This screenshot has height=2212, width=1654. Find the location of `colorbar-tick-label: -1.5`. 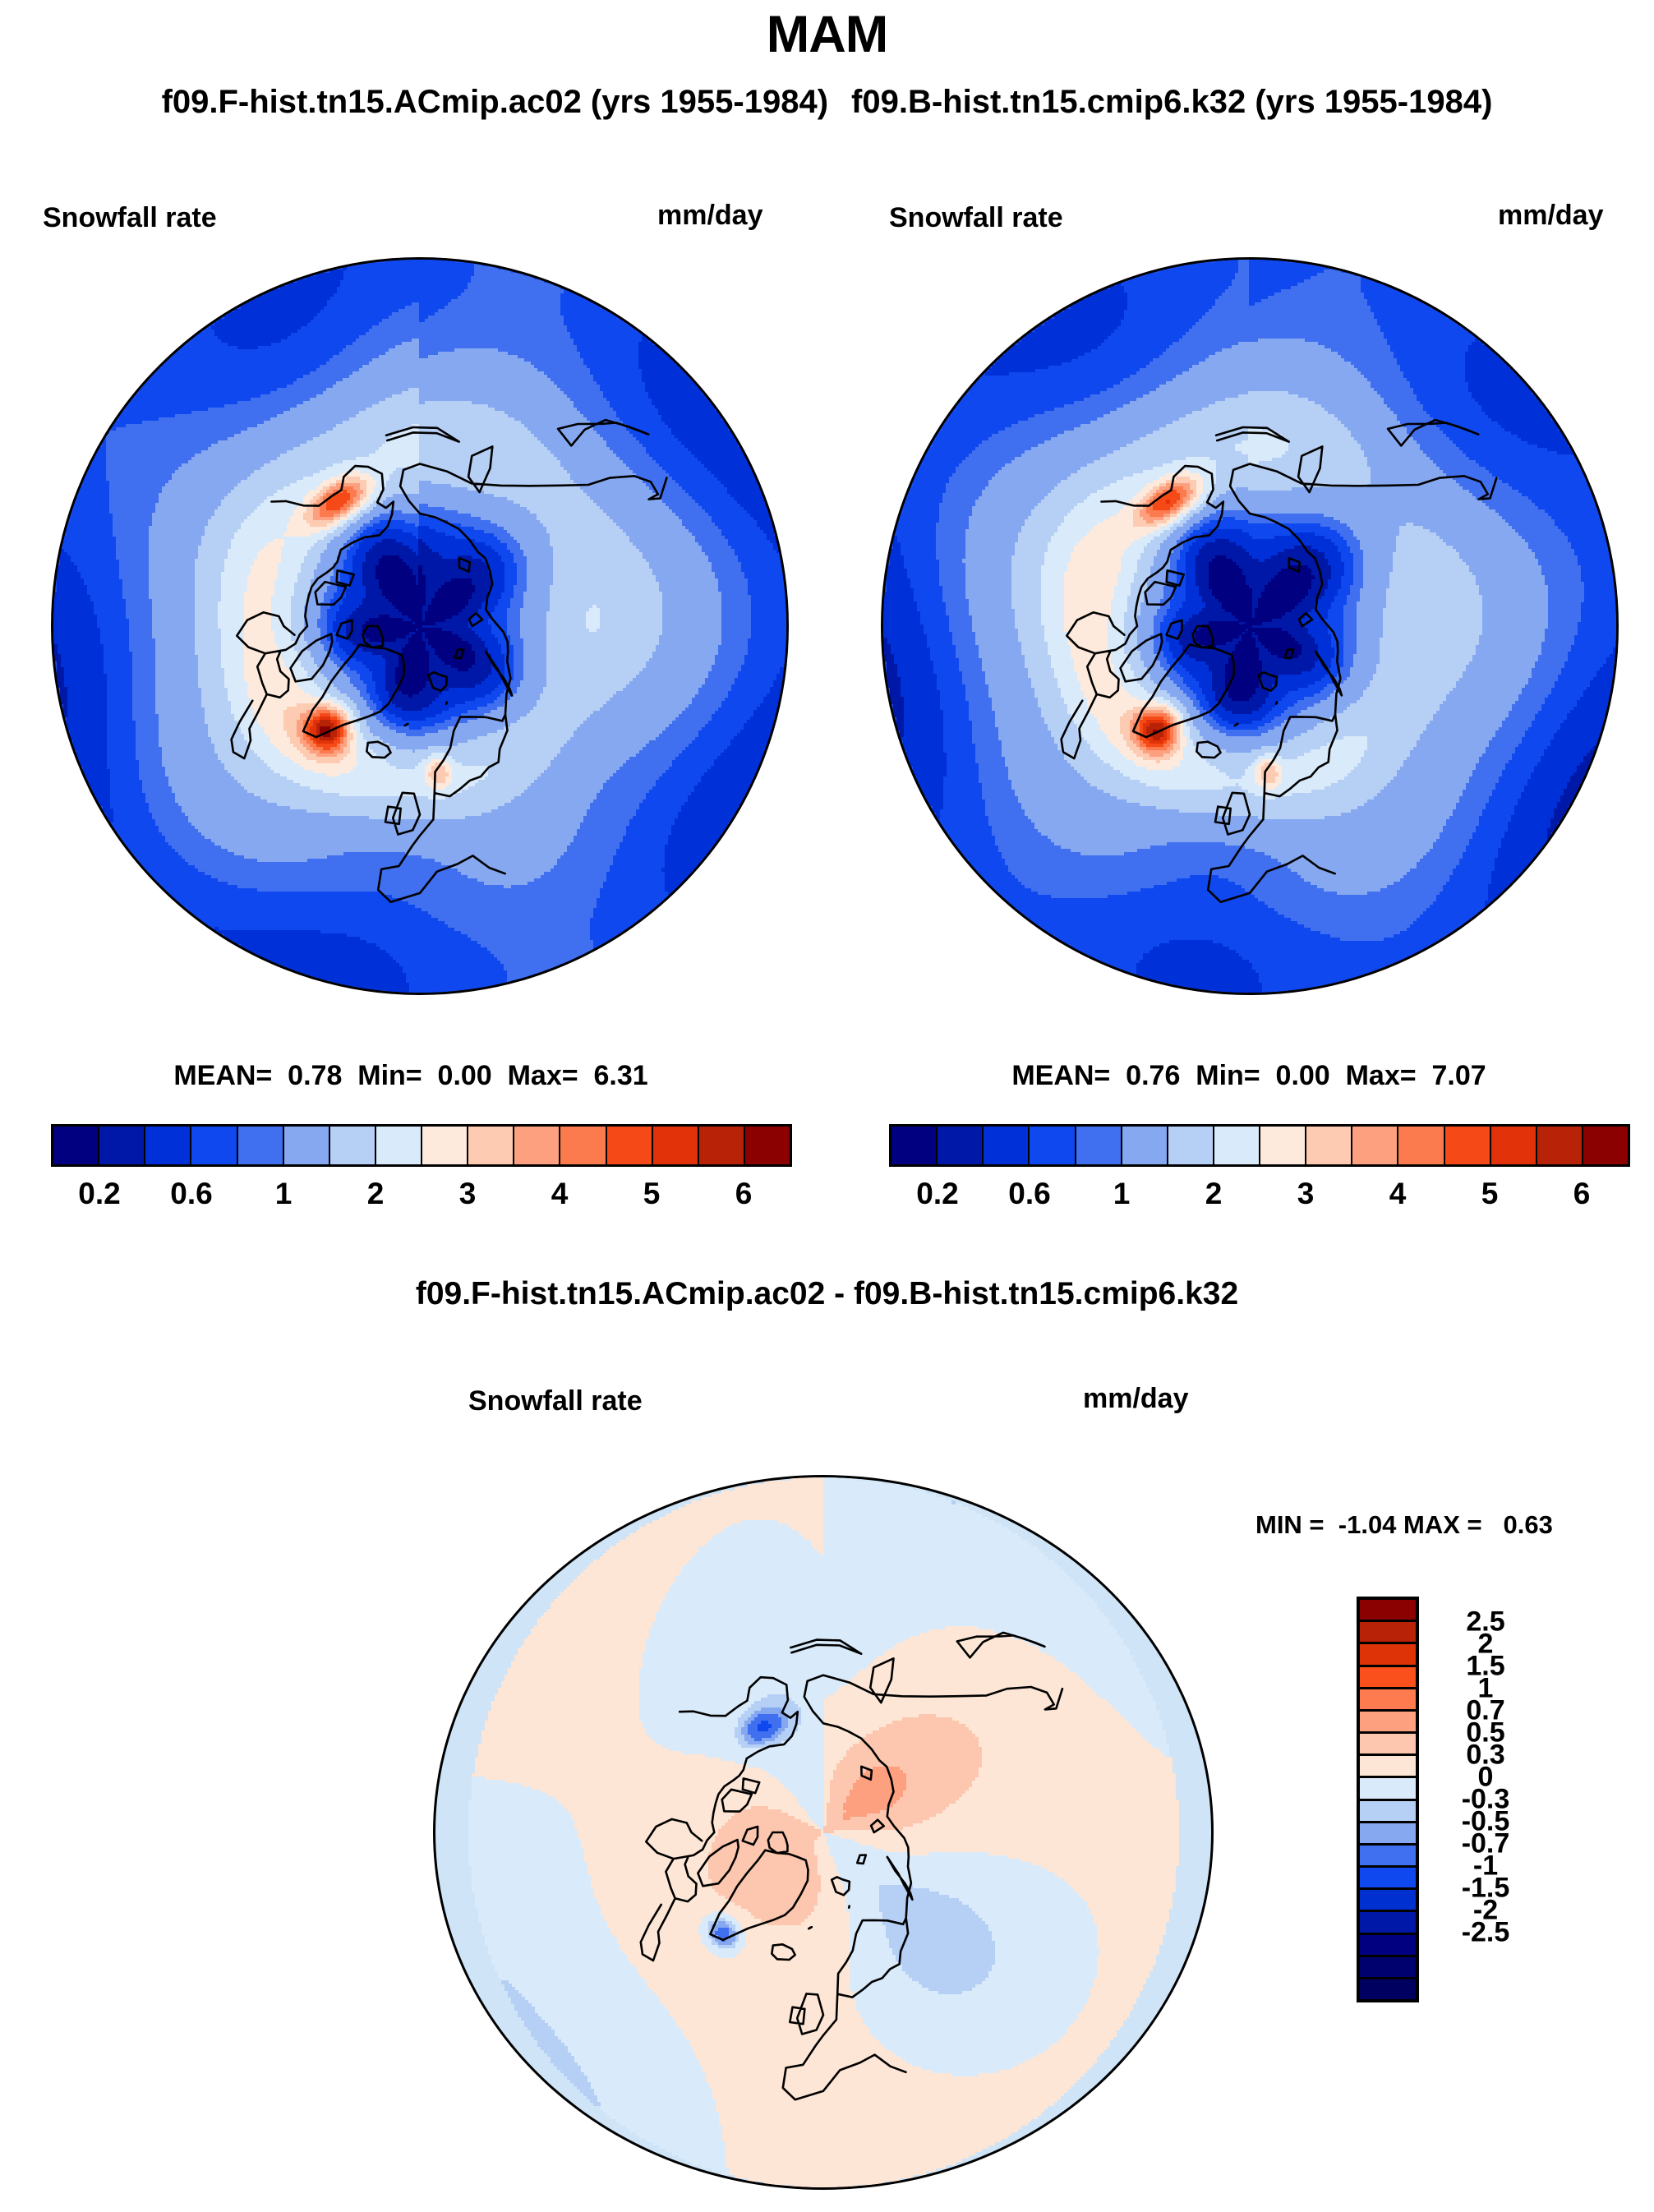

colorbar-tick-label: -1.5 is located at coordinates (1485, 1888).